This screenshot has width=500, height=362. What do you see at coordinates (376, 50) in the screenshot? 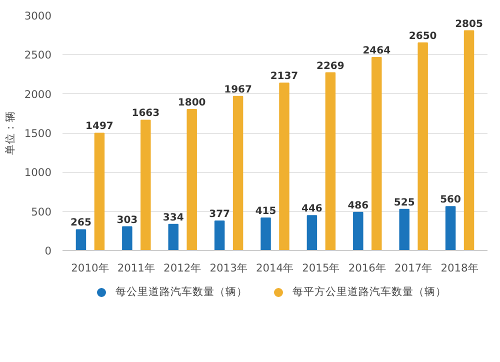
I see `data-label: 2464` at bounding box center [376, 50].